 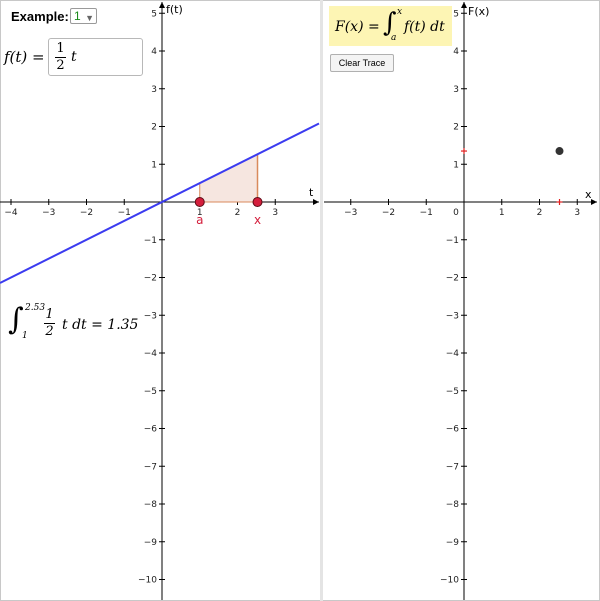 What do you see at coordinates (559, 151) in the screenshot?
I see `trace-point` at bounding box center [559, 151].